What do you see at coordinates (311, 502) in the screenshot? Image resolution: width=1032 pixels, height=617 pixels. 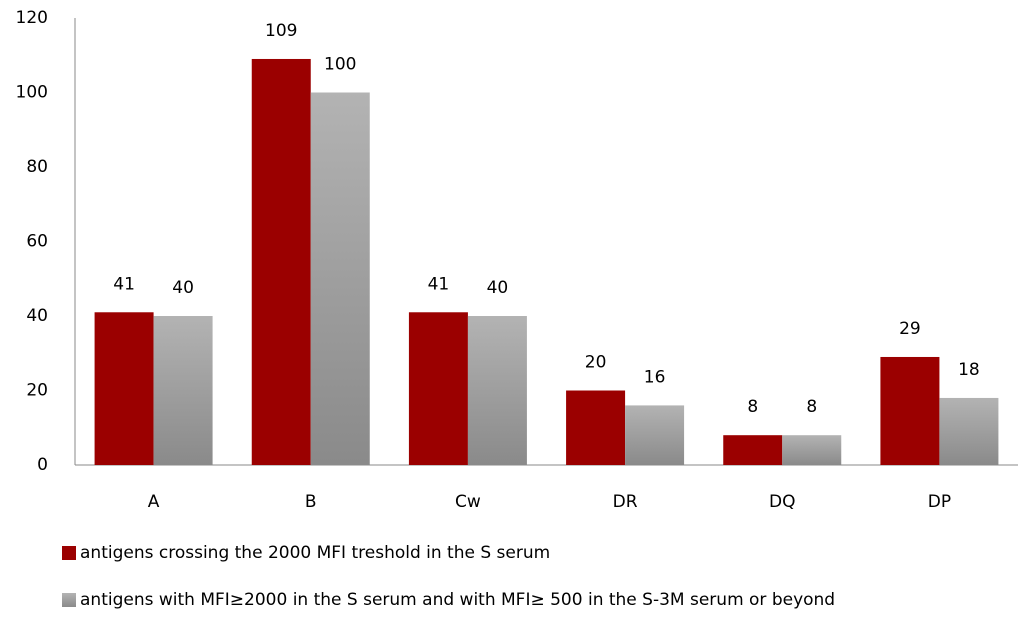 I see `x-tick-label: B` at bounding box center [311, 502].